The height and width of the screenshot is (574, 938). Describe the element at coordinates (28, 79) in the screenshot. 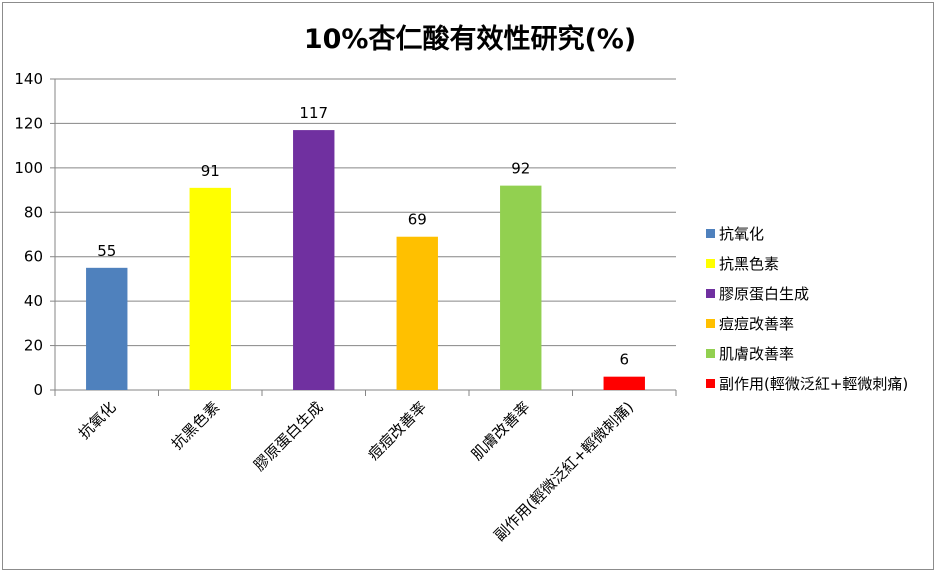

I see `y-tick-label: 140` at that location.